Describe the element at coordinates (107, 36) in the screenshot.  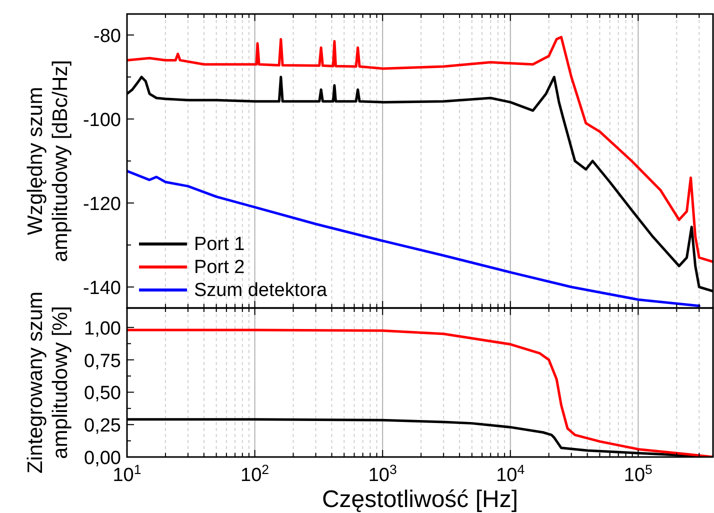
I see `y-tick-label: -80` at that location.